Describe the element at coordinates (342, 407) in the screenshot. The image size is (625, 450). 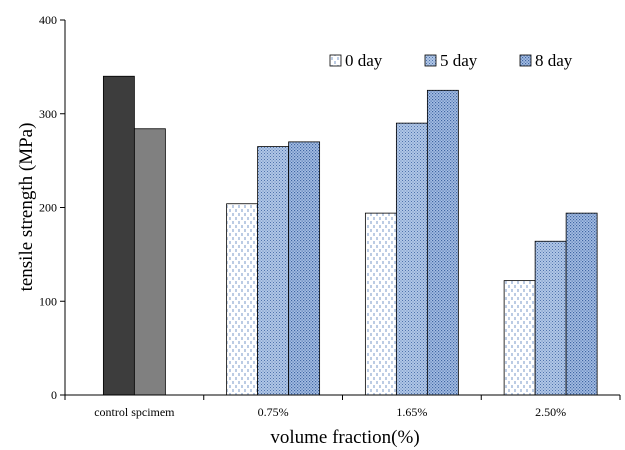
I see `x-ticks-group: control spcimem 0.75% 1.65% 2.50%` at that location.